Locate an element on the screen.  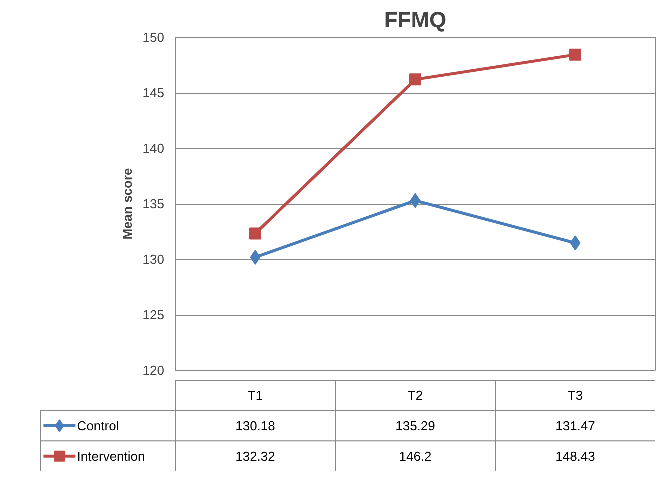
y-tick-label: 150 is located at coordinates (153, 37).